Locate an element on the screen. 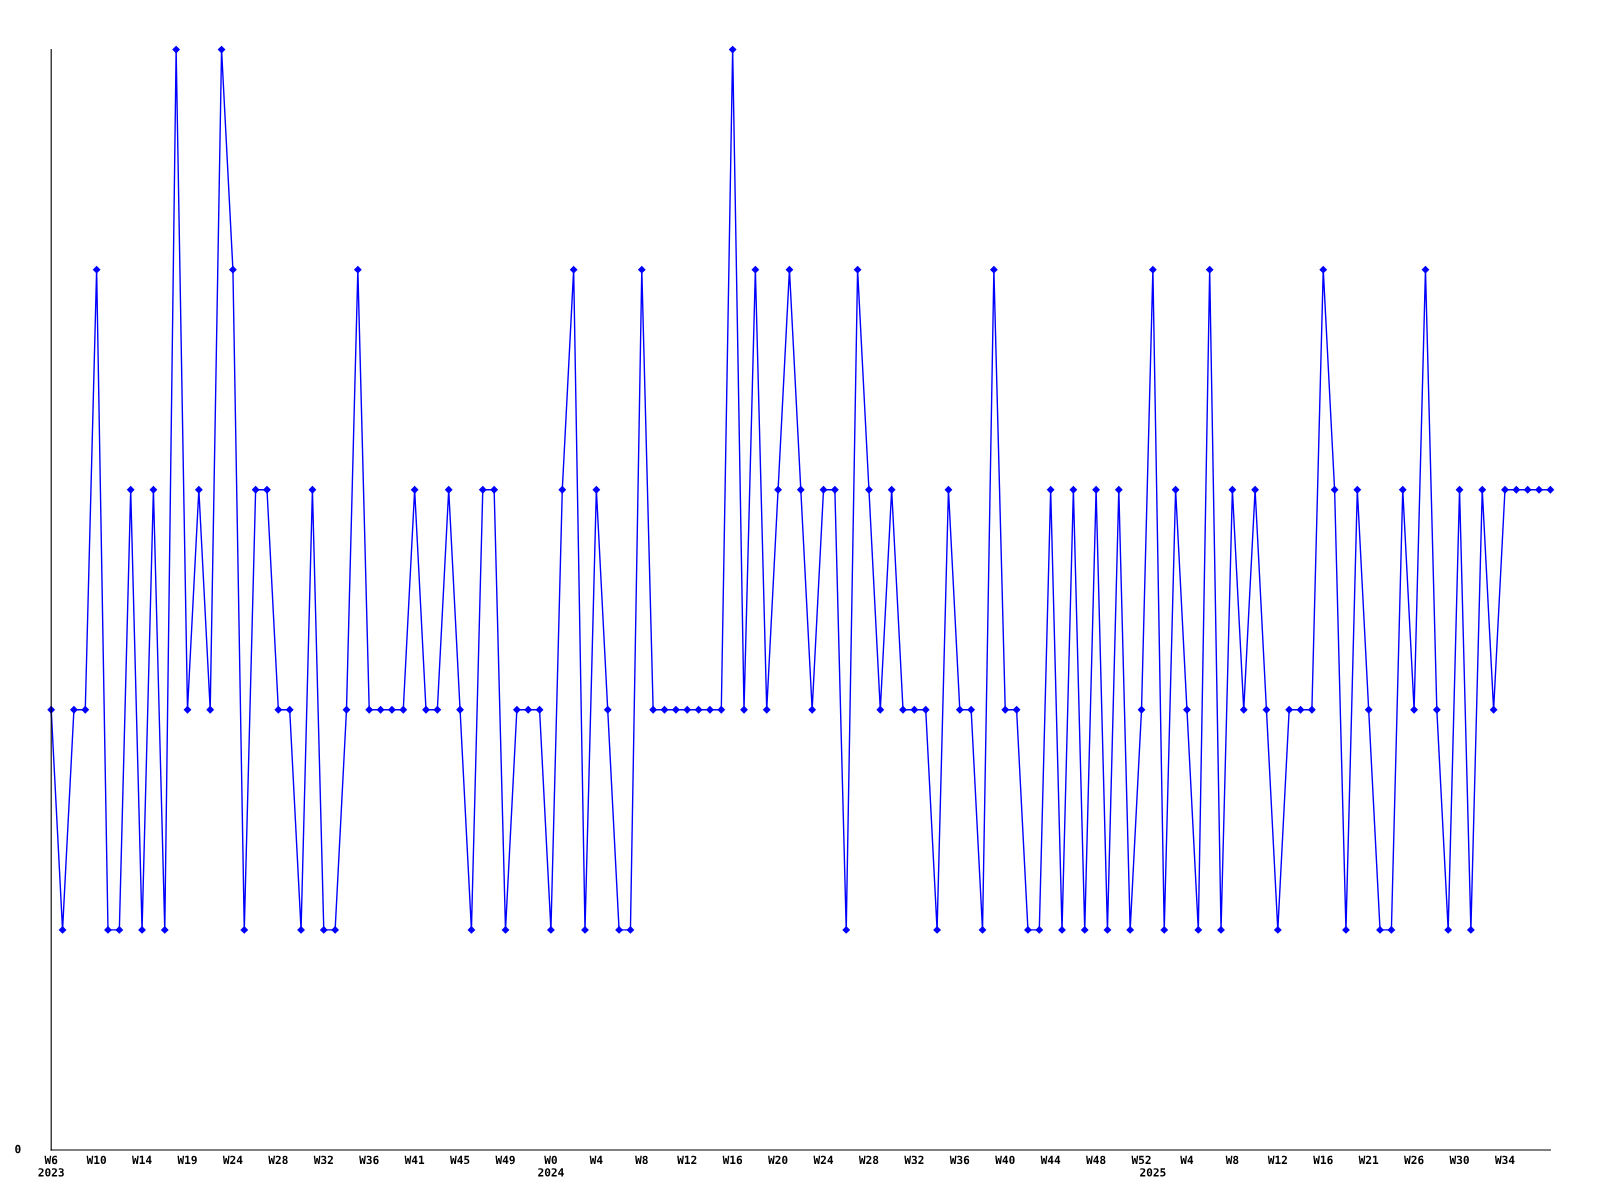  x-tick-label: W26 is located at coordinates (1414, 1160).